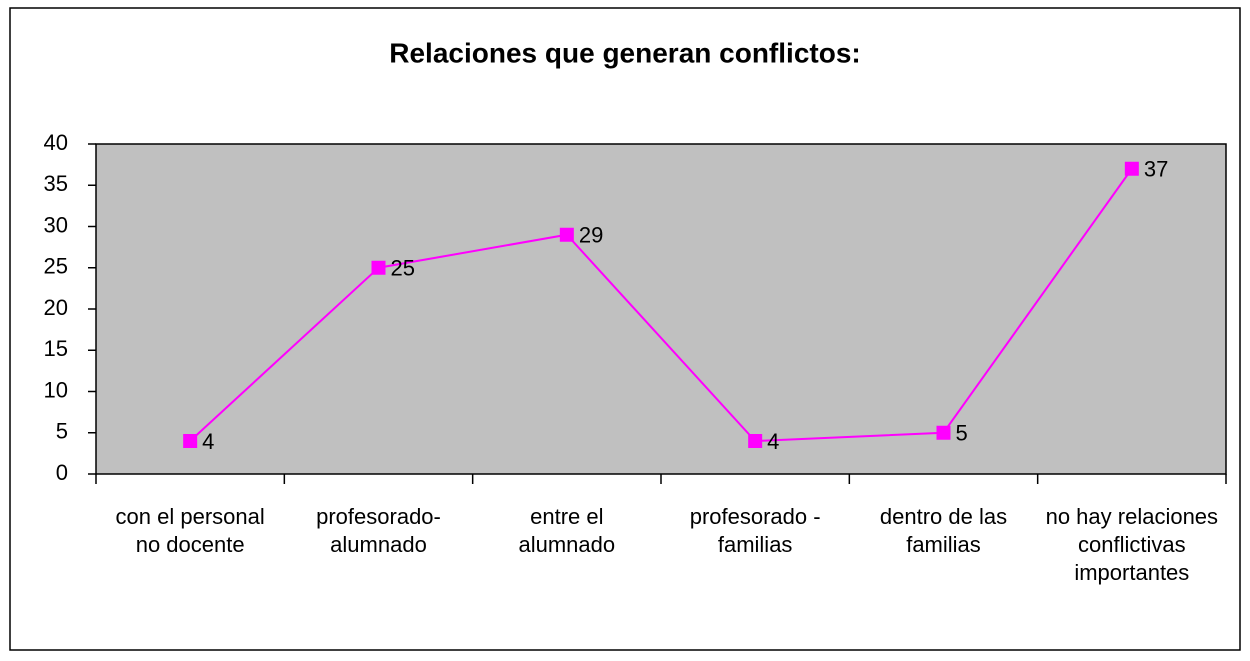 This screenshot has height=661, width=1250. Describe the element at coordinates (56, 266) in the screenshot. I see `y-tick-label: 25` at that location.